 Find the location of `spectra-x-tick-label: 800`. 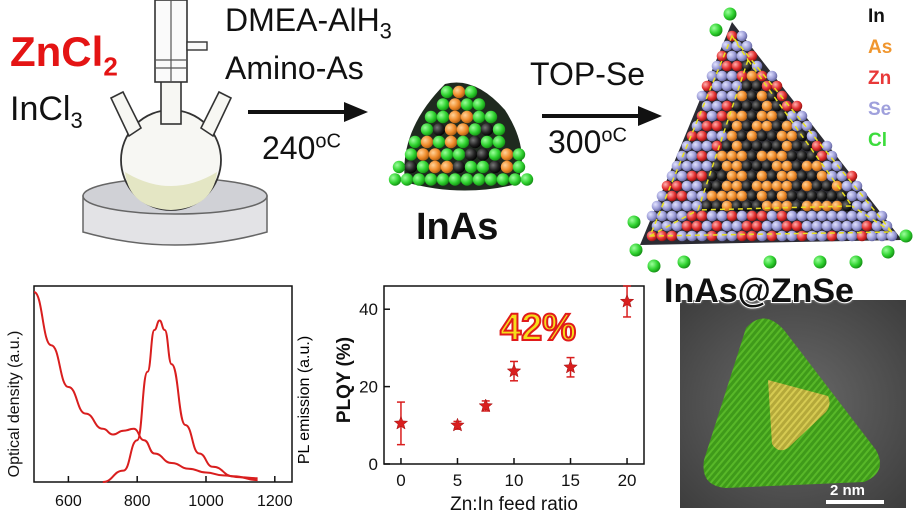

spectra-x-tick-label: 800 is located at coordinates (137, 501).